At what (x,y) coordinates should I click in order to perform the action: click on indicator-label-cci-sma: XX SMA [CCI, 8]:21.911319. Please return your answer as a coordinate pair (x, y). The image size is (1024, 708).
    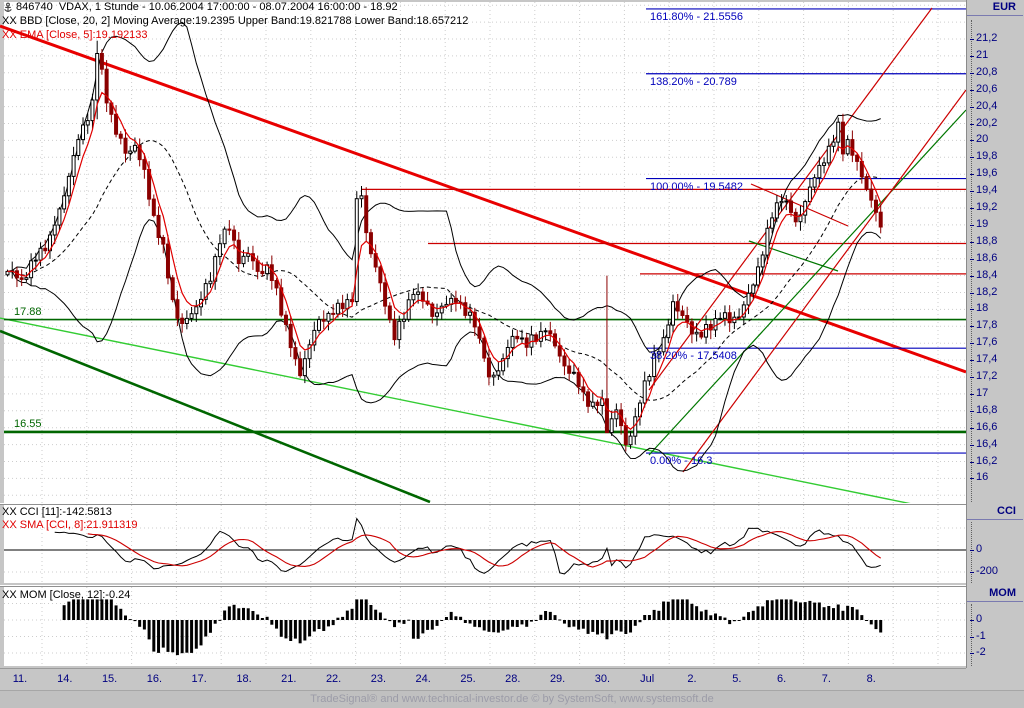
    Looking at the image, I should click on (70, 525).